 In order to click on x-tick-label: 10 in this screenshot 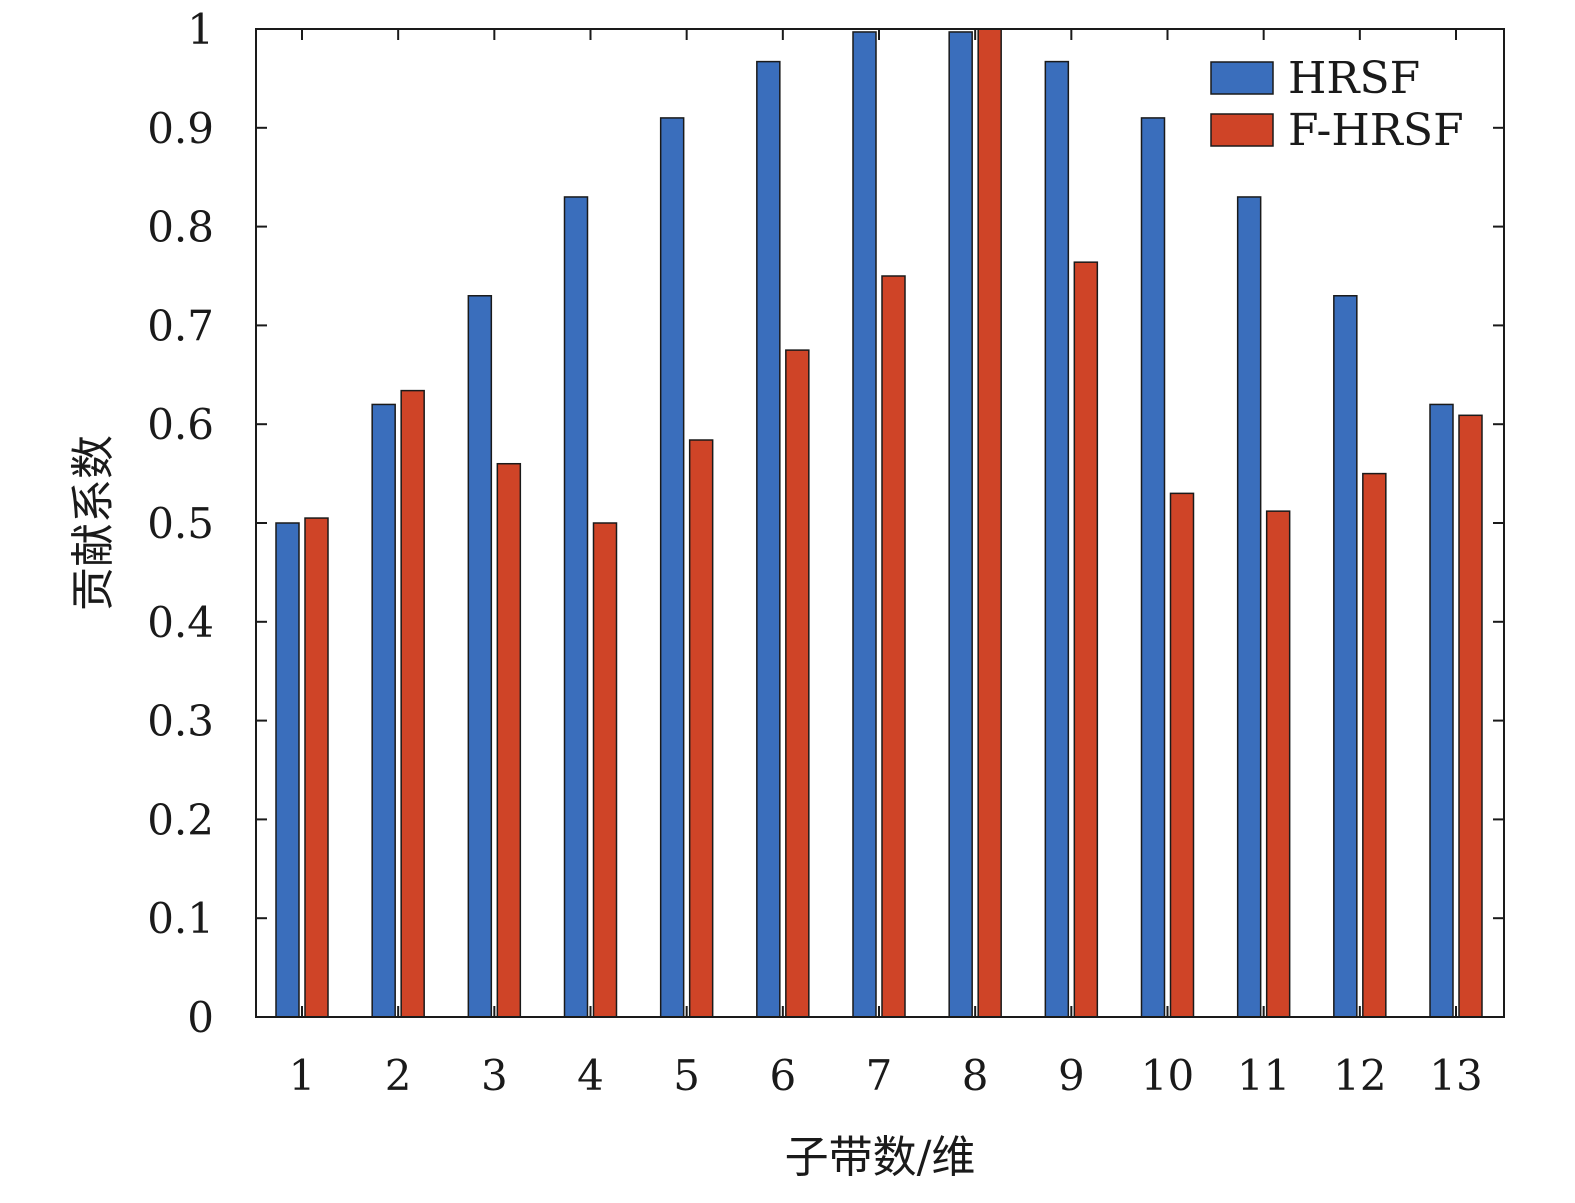, I will do `click(1167, 1075)`.